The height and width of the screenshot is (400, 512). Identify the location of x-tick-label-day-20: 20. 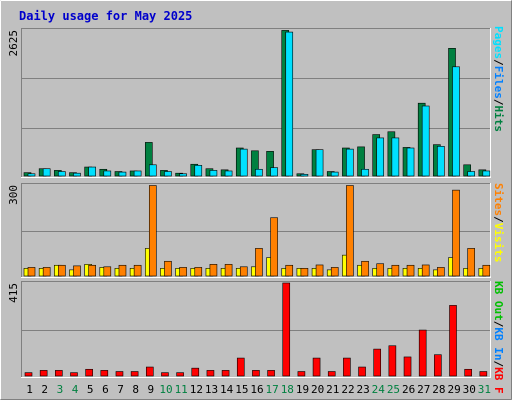
(317, 389).